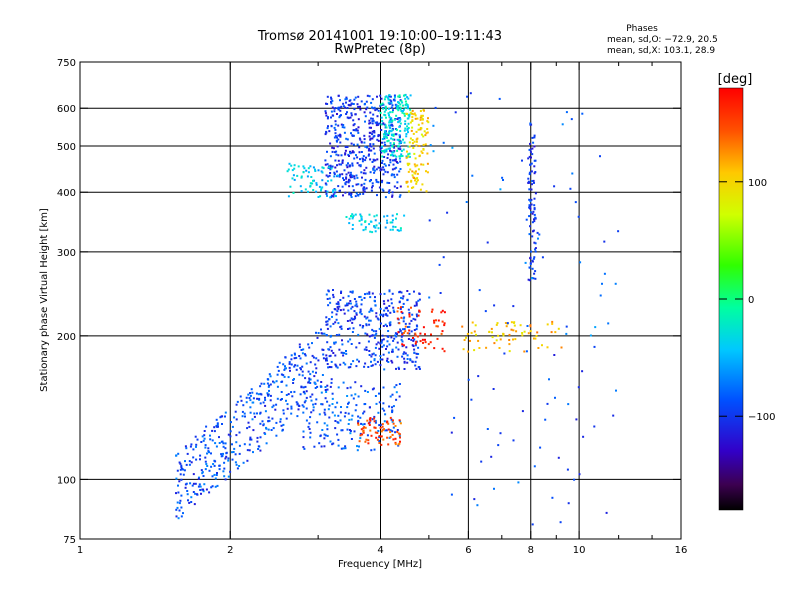 The image size is (800, 600). What do you see at coordinates (379, 36) in the screenshot?
I see `chart-title: Tromsø 20141001 19:10:00–19:11:43` at bounding box center [379, 36].